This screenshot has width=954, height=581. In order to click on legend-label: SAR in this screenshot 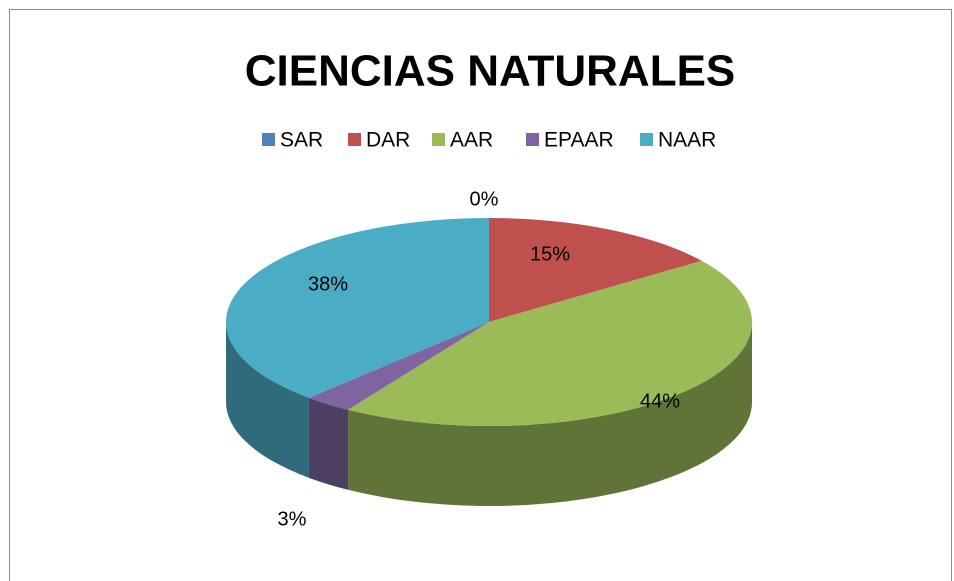, I will do `click(301, 140)`.